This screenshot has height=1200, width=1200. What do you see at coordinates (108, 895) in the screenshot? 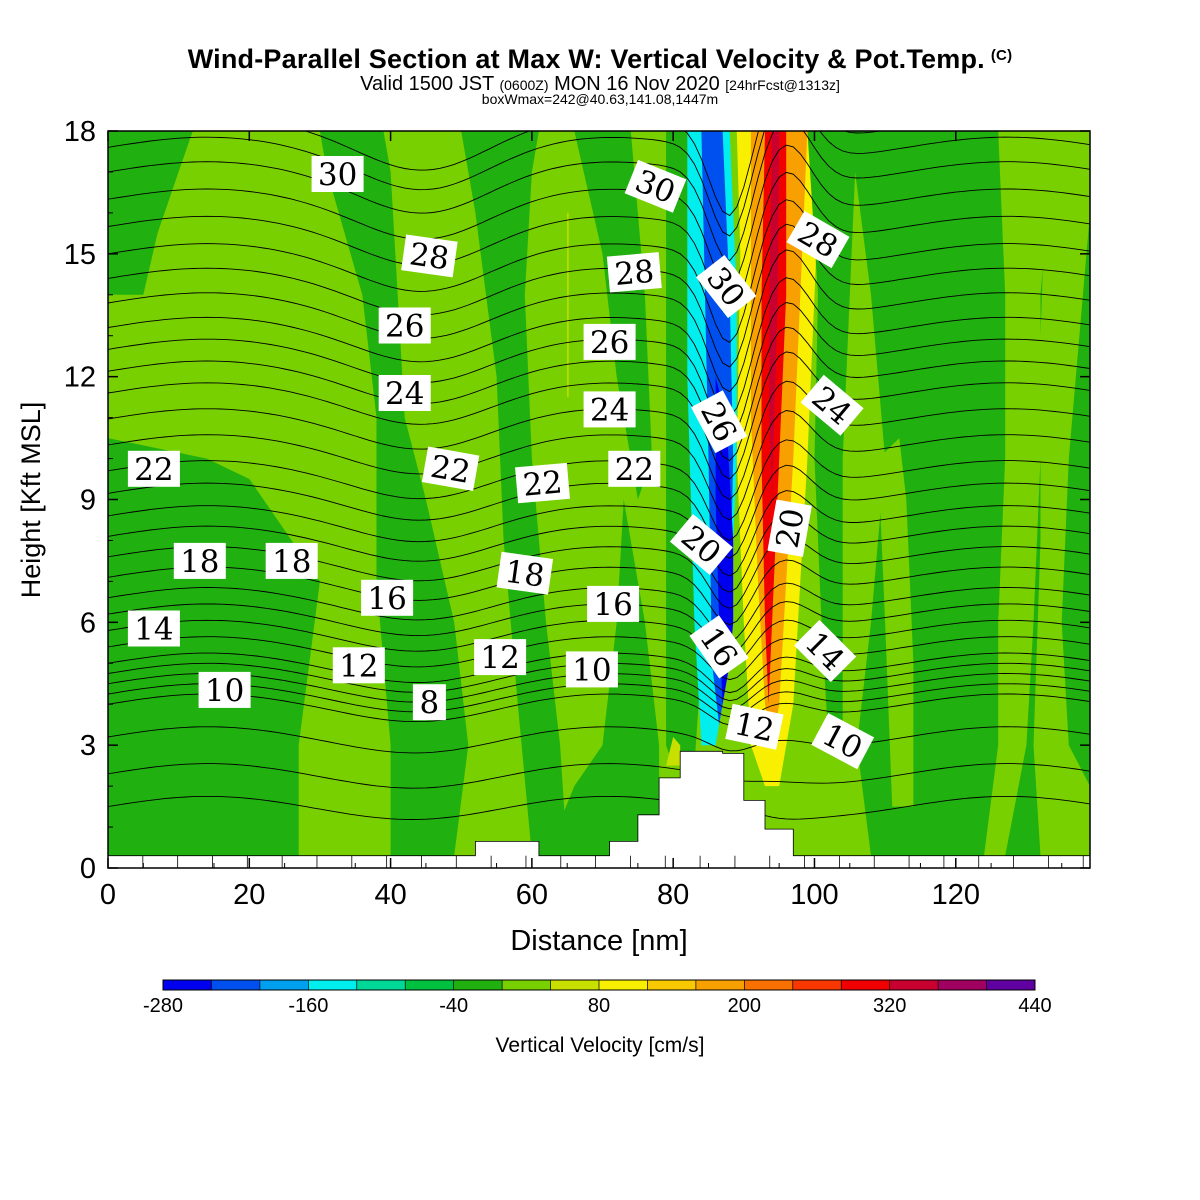
I see `x-tick-label: 0` at bounding box center [108, 895].